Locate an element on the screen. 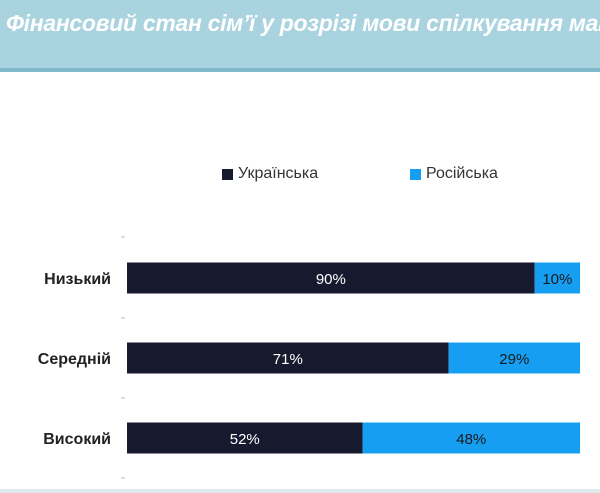 The width and height of the screenshot is (600, 493). bottom-border is located at coordinates (300, 491).